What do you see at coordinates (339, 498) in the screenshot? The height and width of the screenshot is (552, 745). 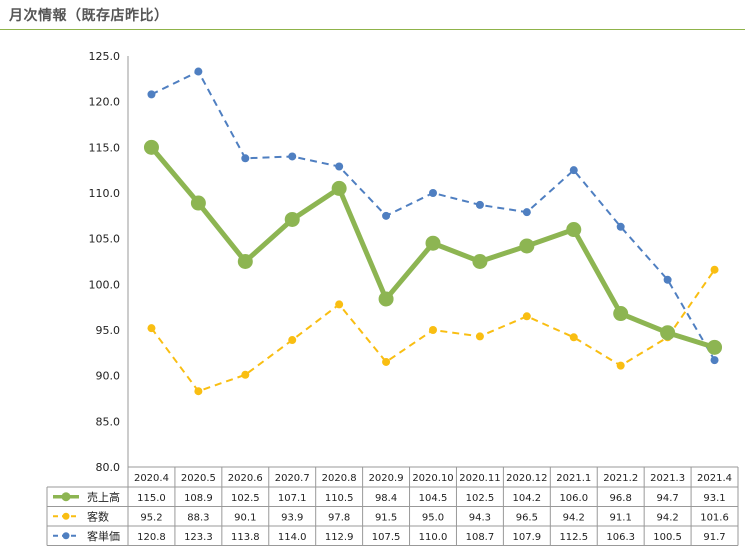 I see `table-cell-sales: 110.5` at bounding box center [339, 498].